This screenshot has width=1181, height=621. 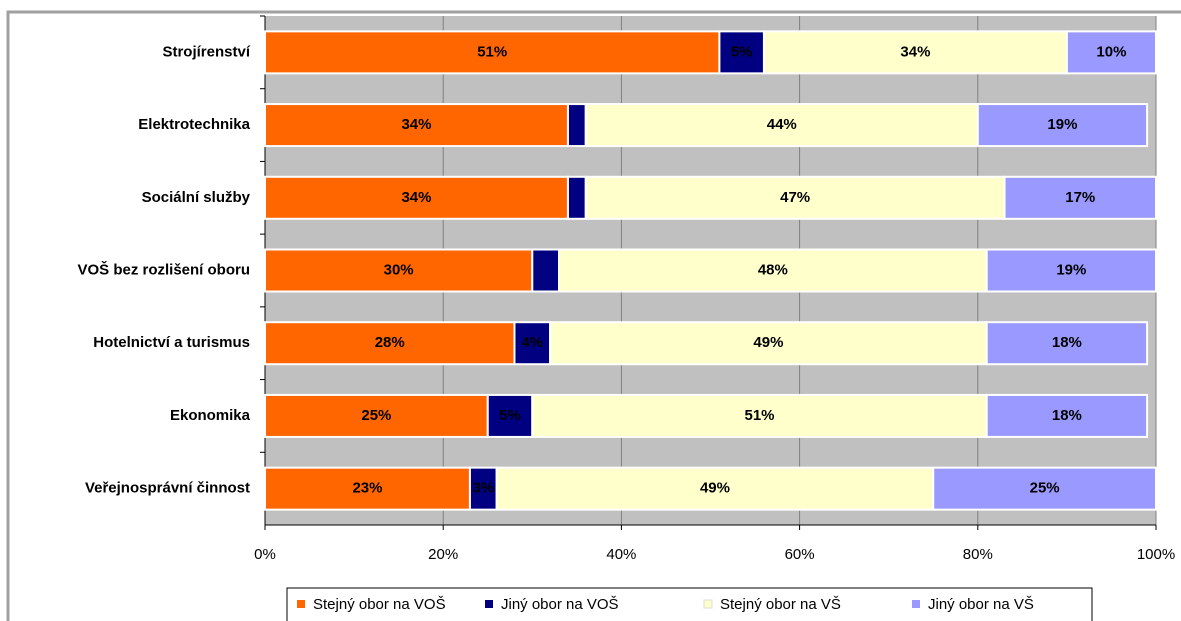 I want to click on data-label: 10%, so click(x=1111, y=51).